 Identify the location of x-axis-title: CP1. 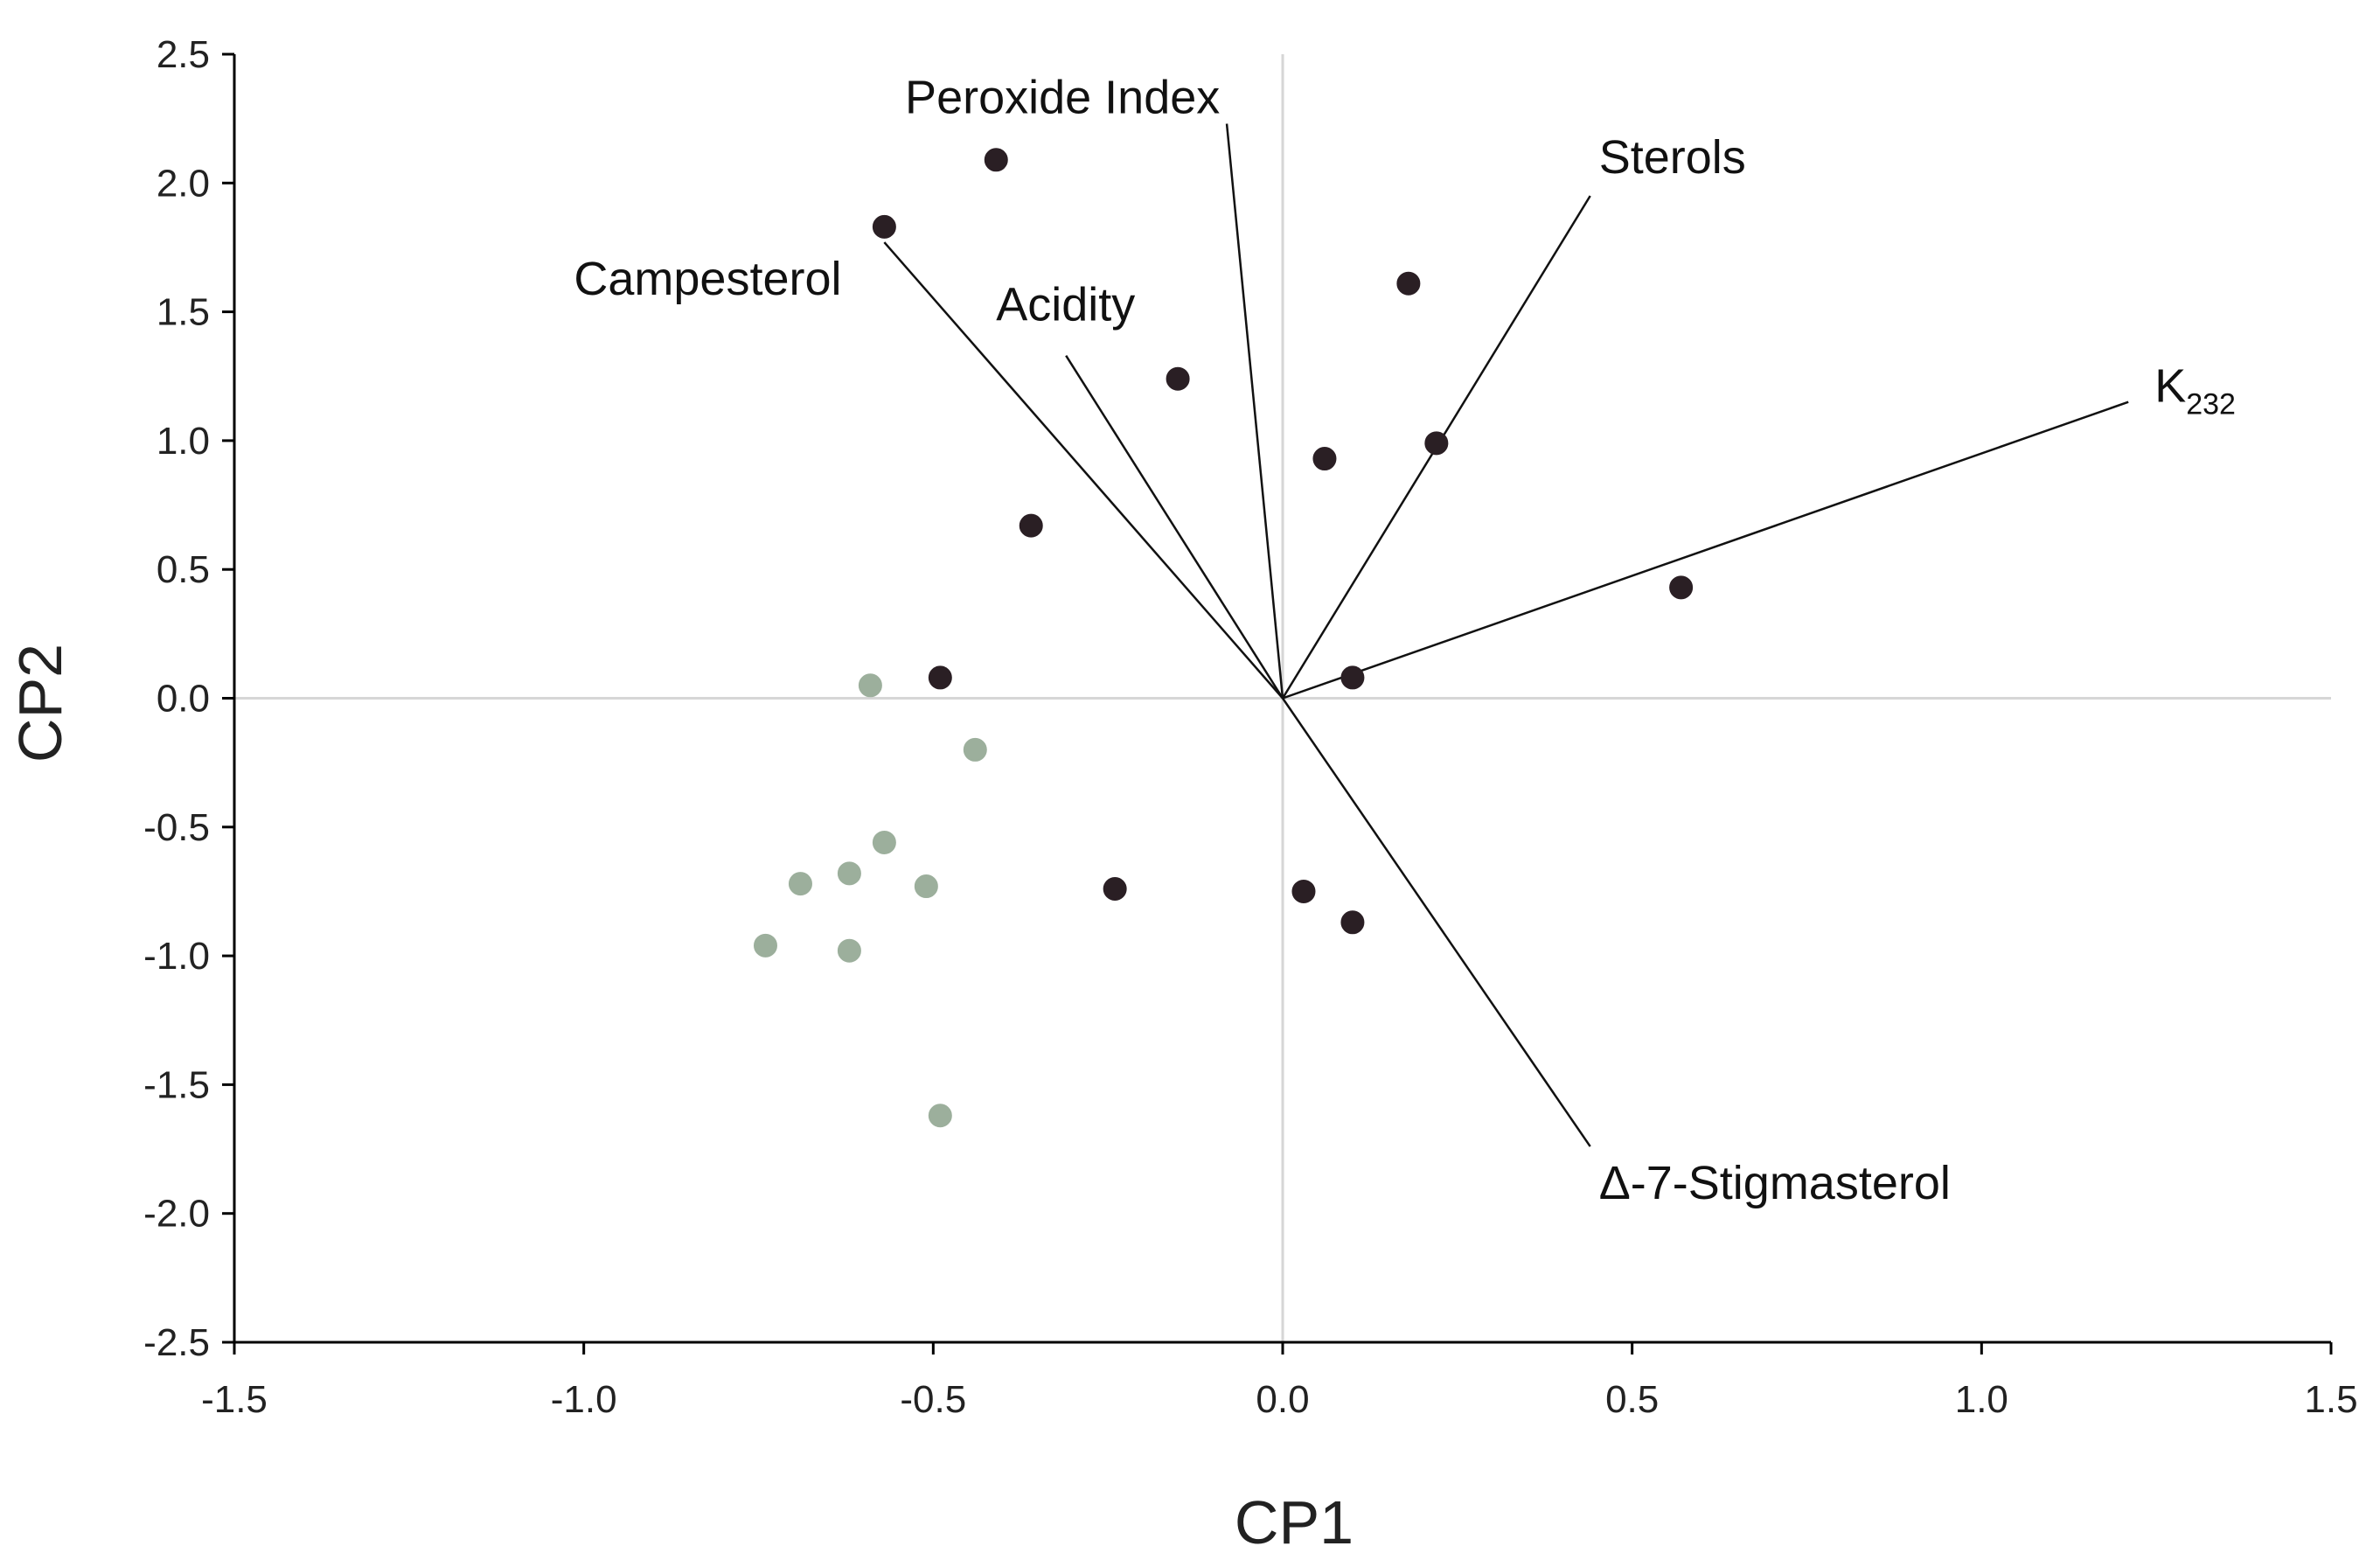
(1294, 1522).